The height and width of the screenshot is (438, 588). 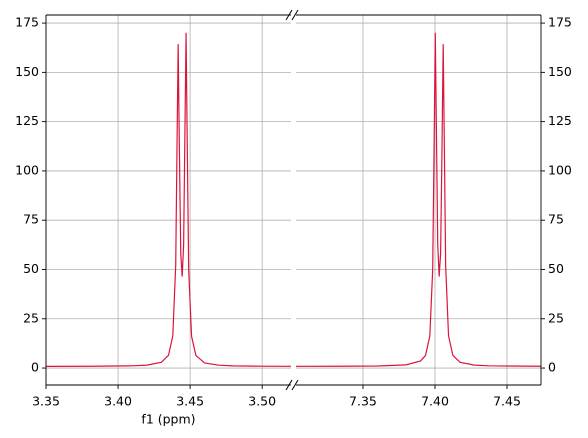 I want to click on x-tick-label: 3.35, so click(x=46, y=401).